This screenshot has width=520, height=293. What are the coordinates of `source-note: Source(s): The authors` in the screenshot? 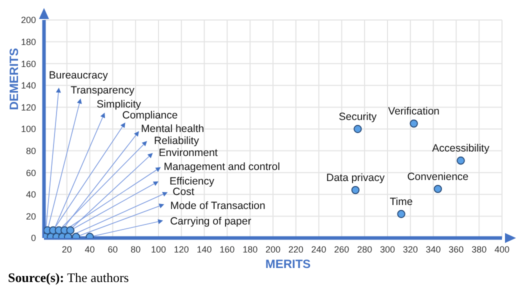 It's located at (69, 278).